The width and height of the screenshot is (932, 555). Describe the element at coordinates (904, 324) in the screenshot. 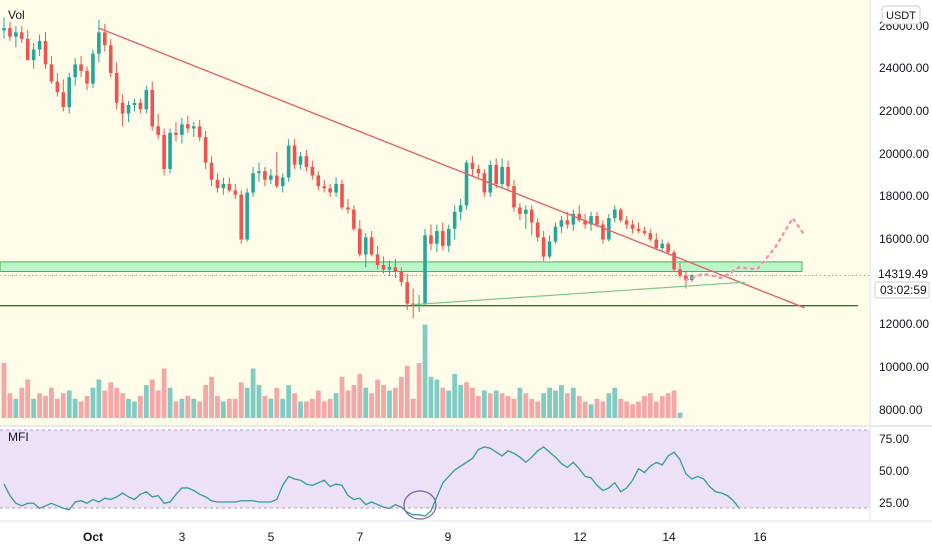

I see `price-tick: 12000.00` at that location.